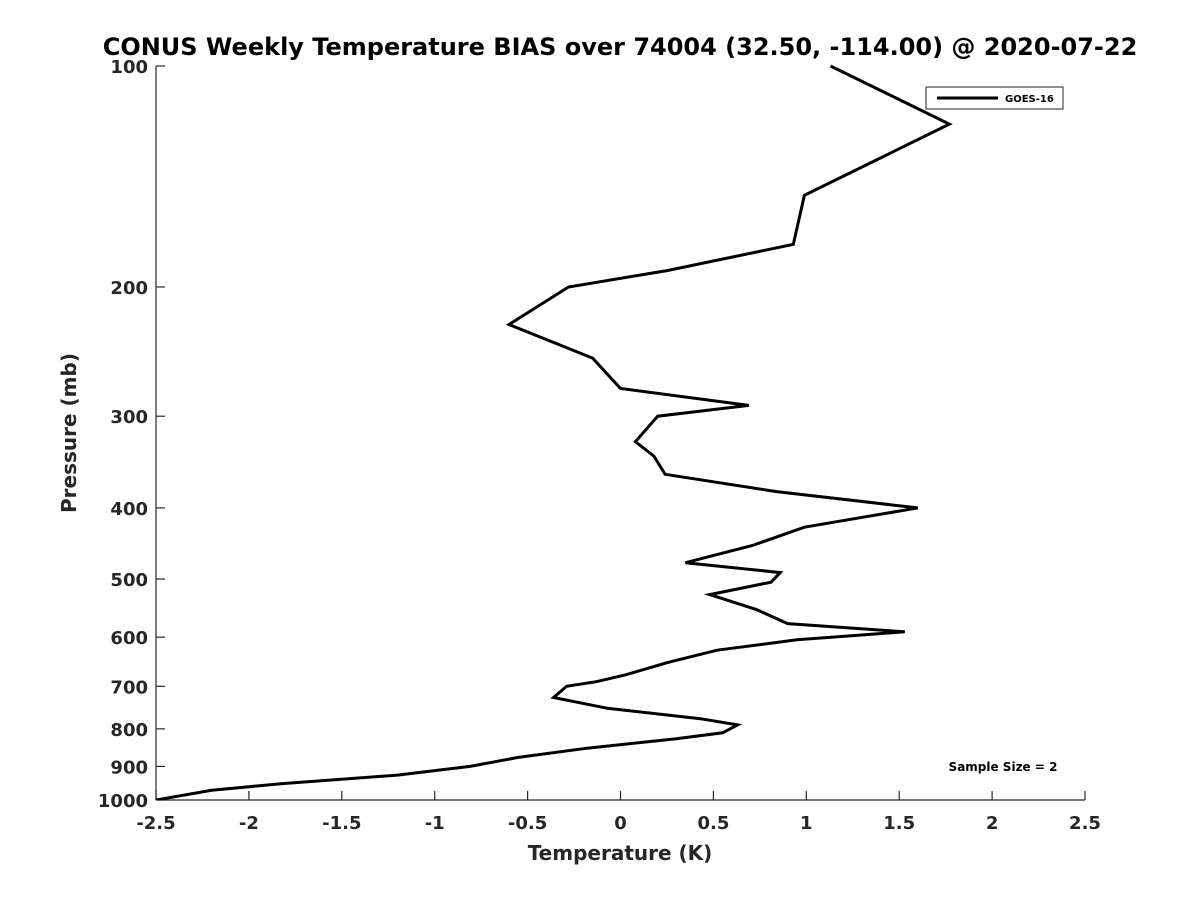 This screenshot has height=900, width=1200. I want to click on y-tick-label: 100, so click(129, 67).